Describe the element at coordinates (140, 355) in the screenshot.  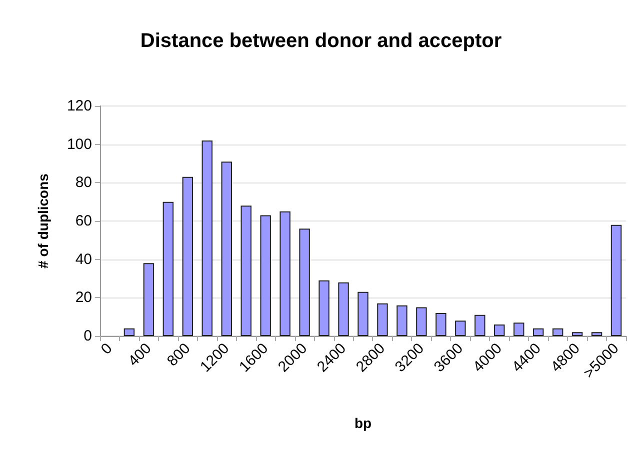
I see `x-tick-label: 400` at that location.